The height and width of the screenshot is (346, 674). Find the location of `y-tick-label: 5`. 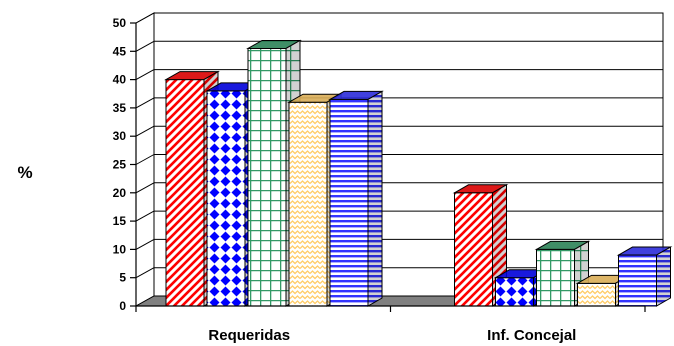

y-tick-label: 5 is located at coordinates (122, 278).